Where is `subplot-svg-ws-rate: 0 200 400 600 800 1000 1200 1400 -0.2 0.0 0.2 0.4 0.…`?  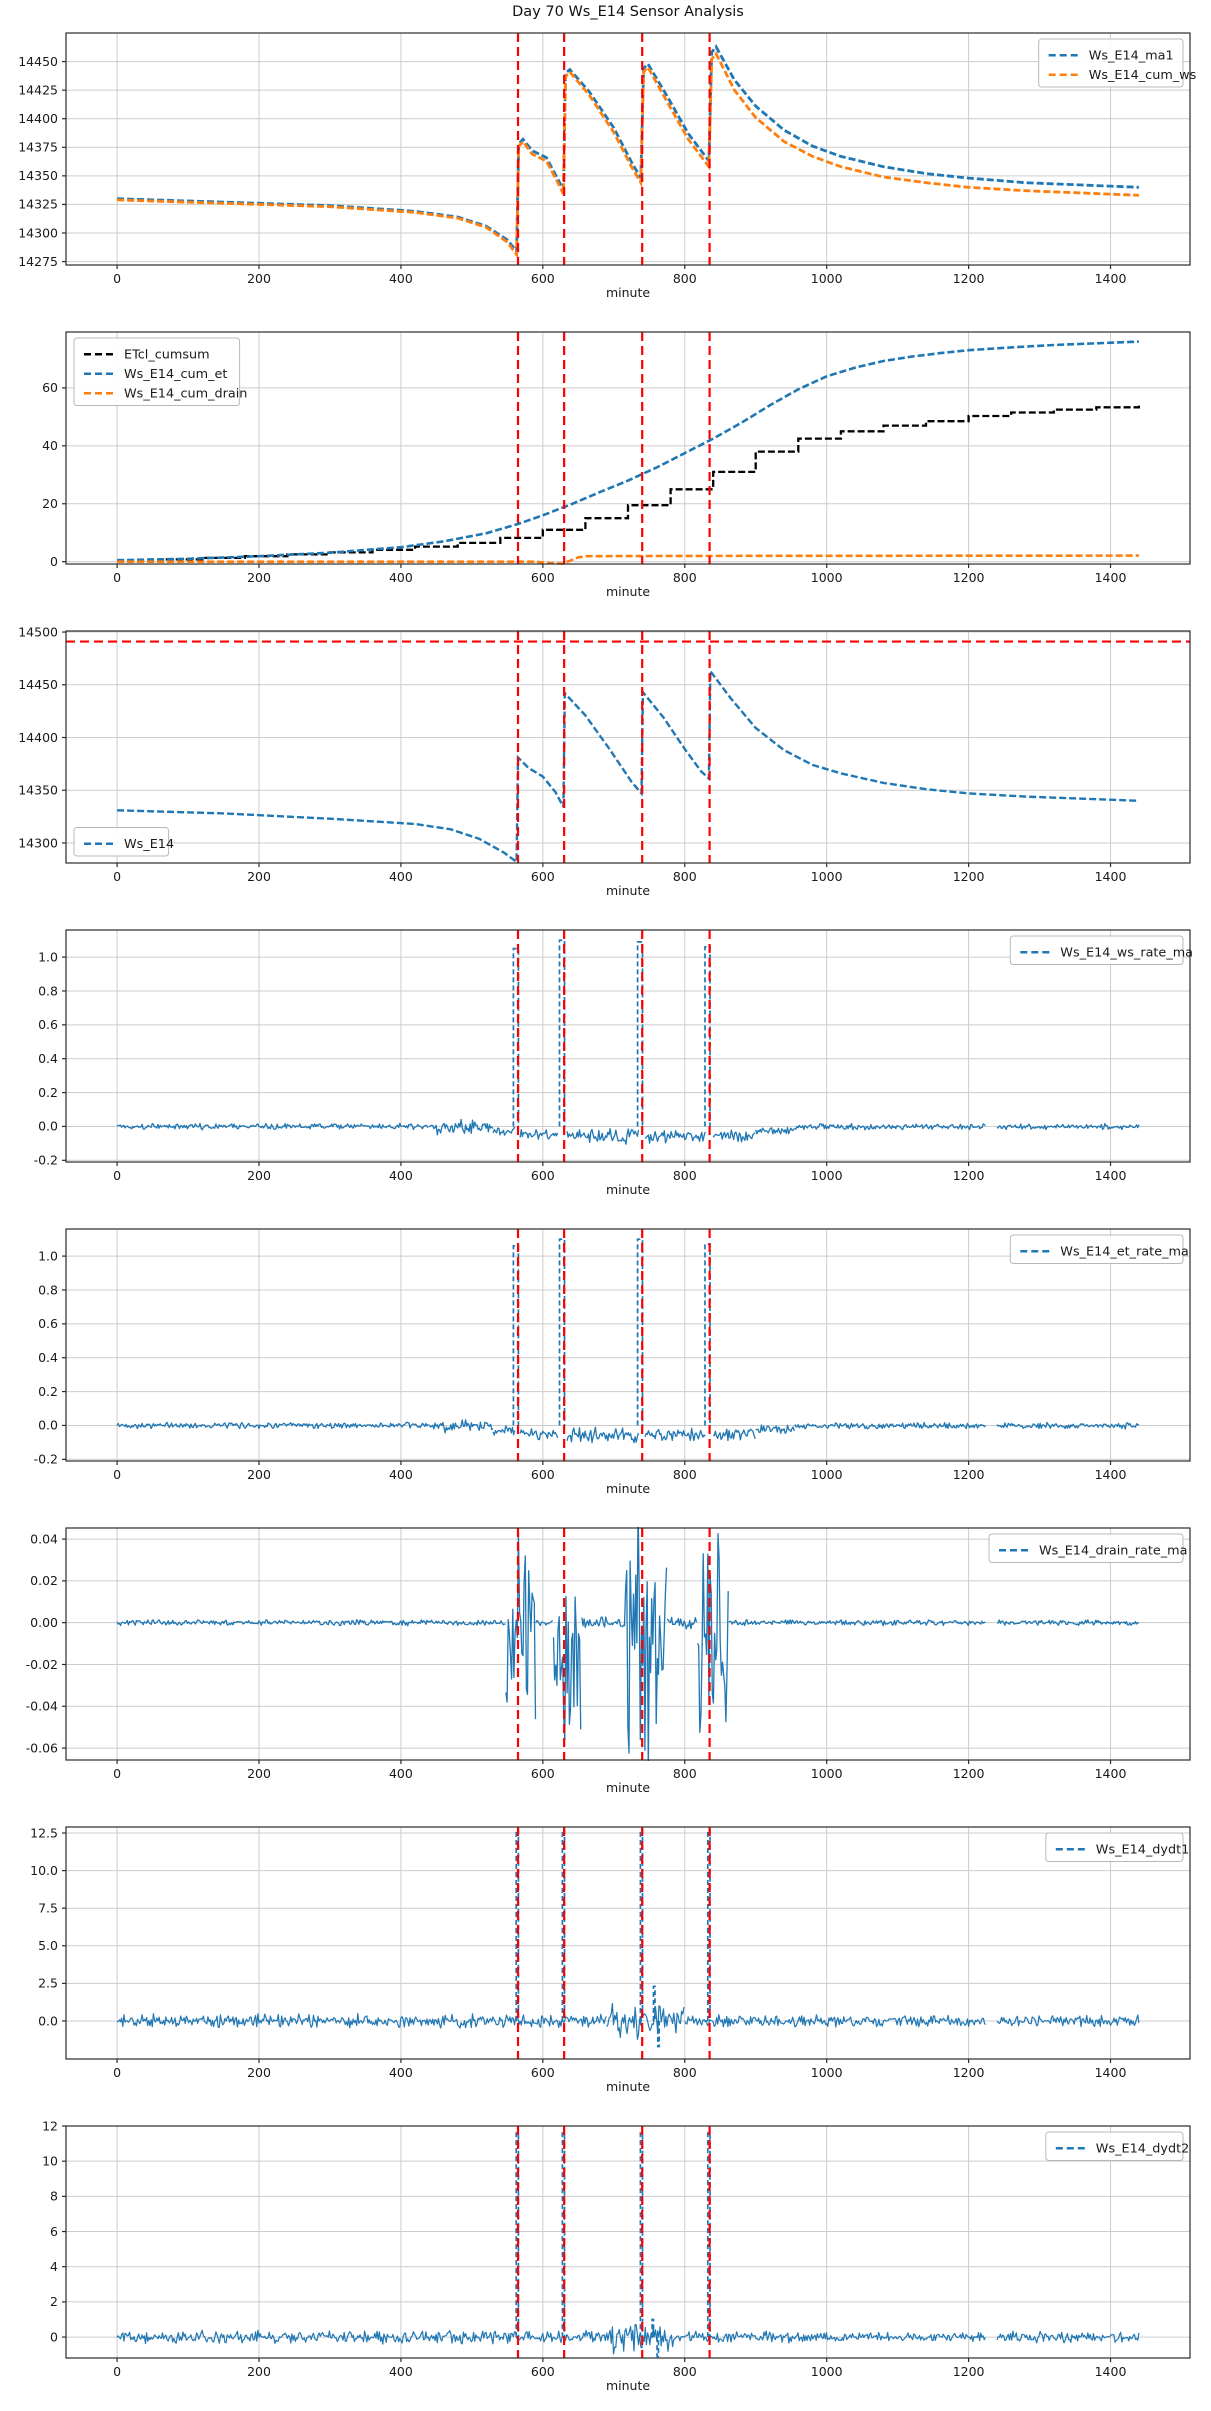 subplot-svg-ws-rate: 0 200 400 600 800 1000 1200 1400 -0.2 0.0 0.2 0.4 0.… is located at coordinates (613, 1063).